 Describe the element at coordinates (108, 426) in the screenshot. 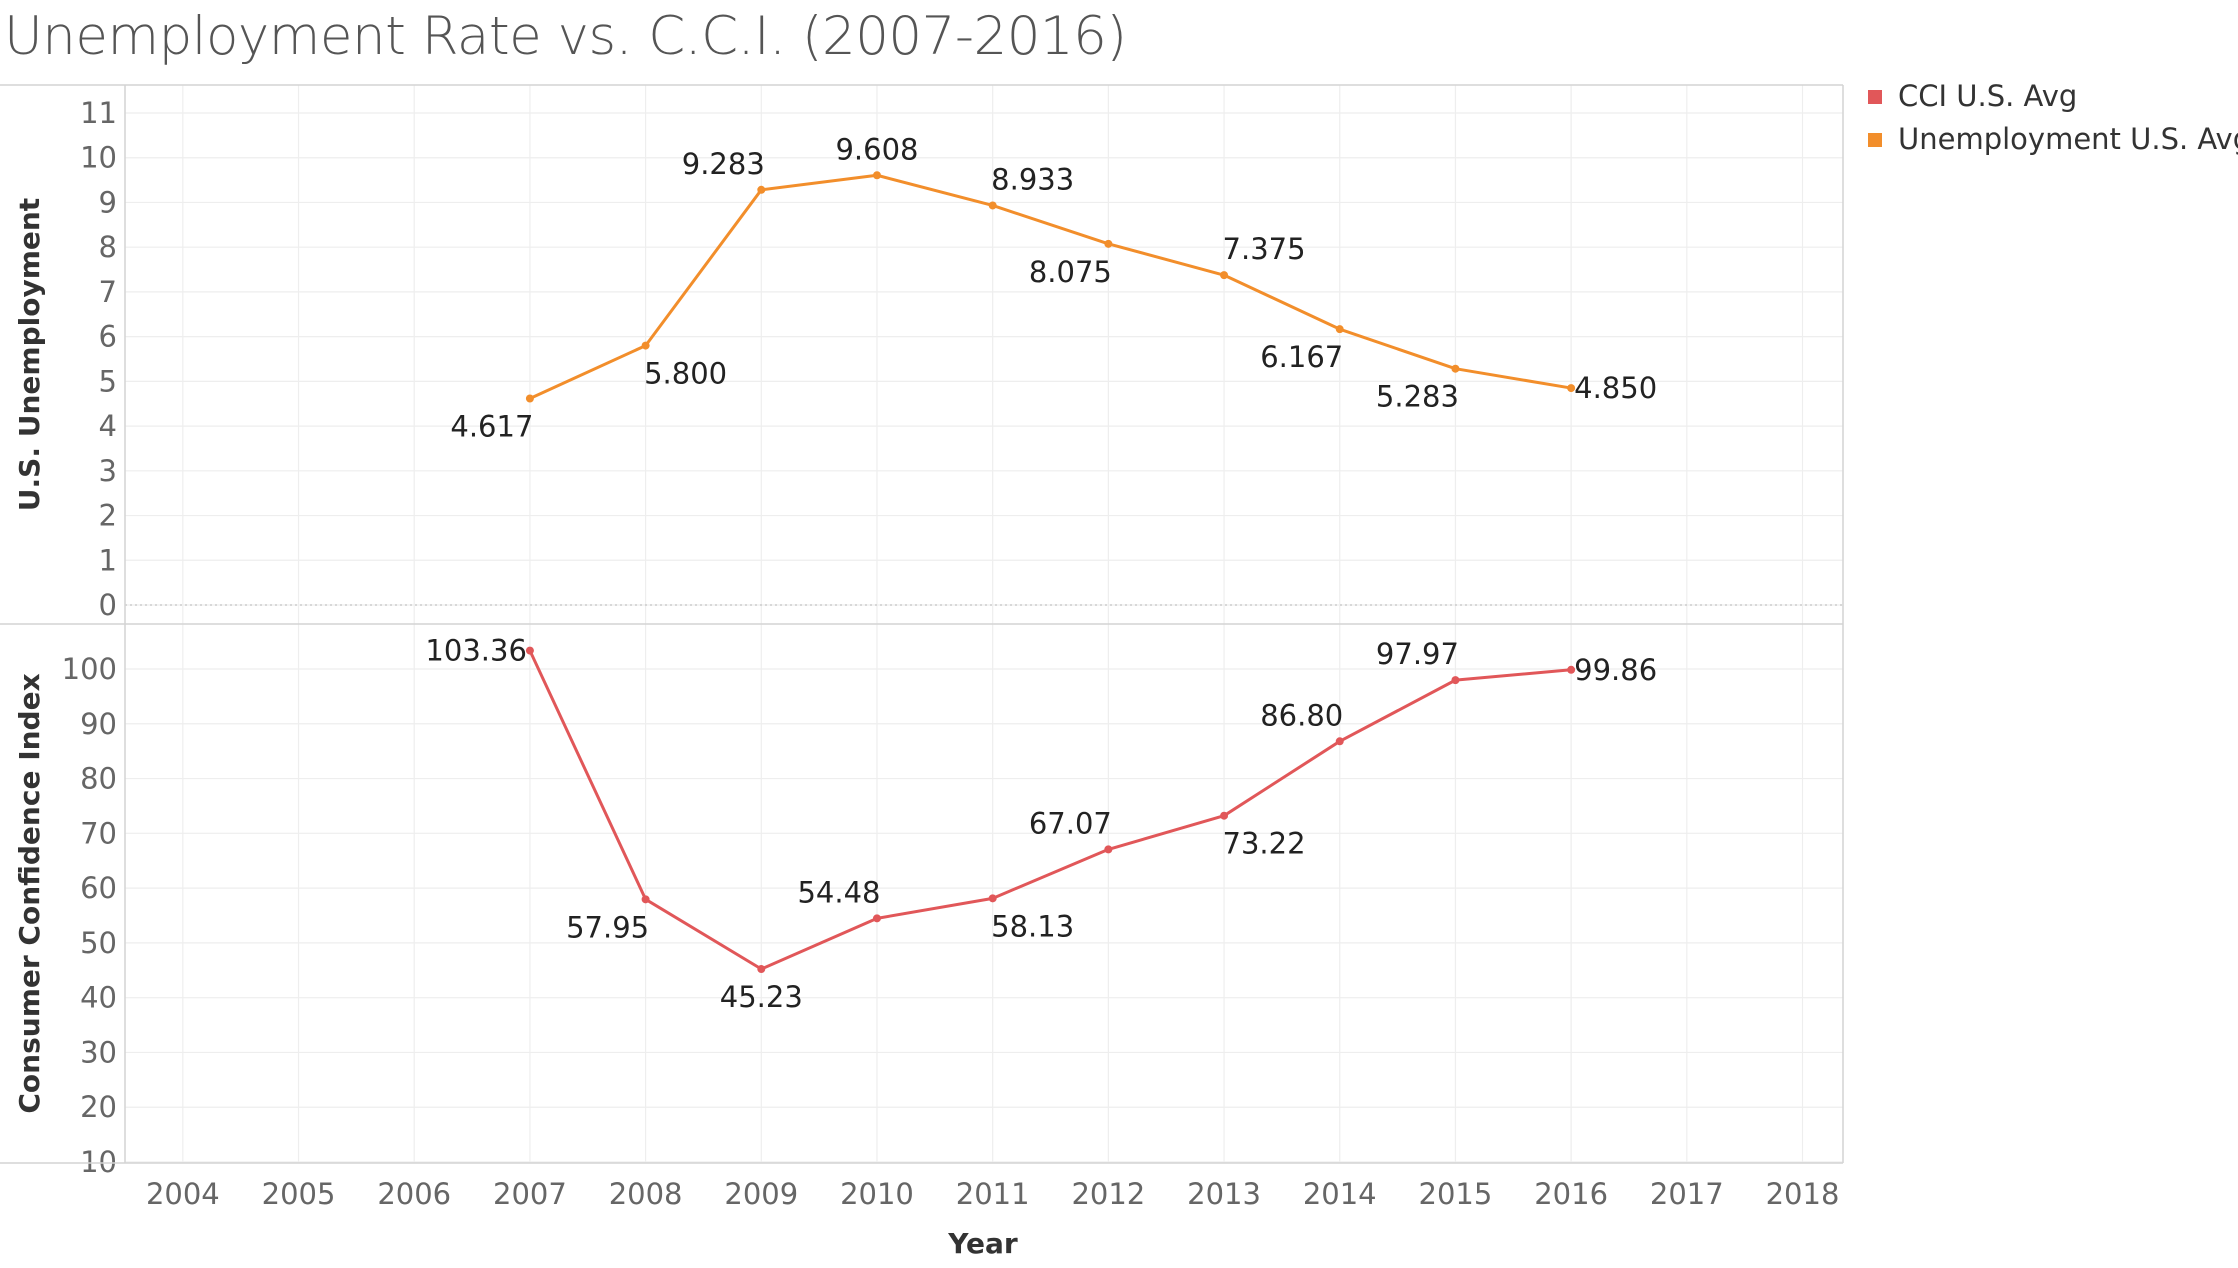

I see `y-tick-label: 4` at that location.